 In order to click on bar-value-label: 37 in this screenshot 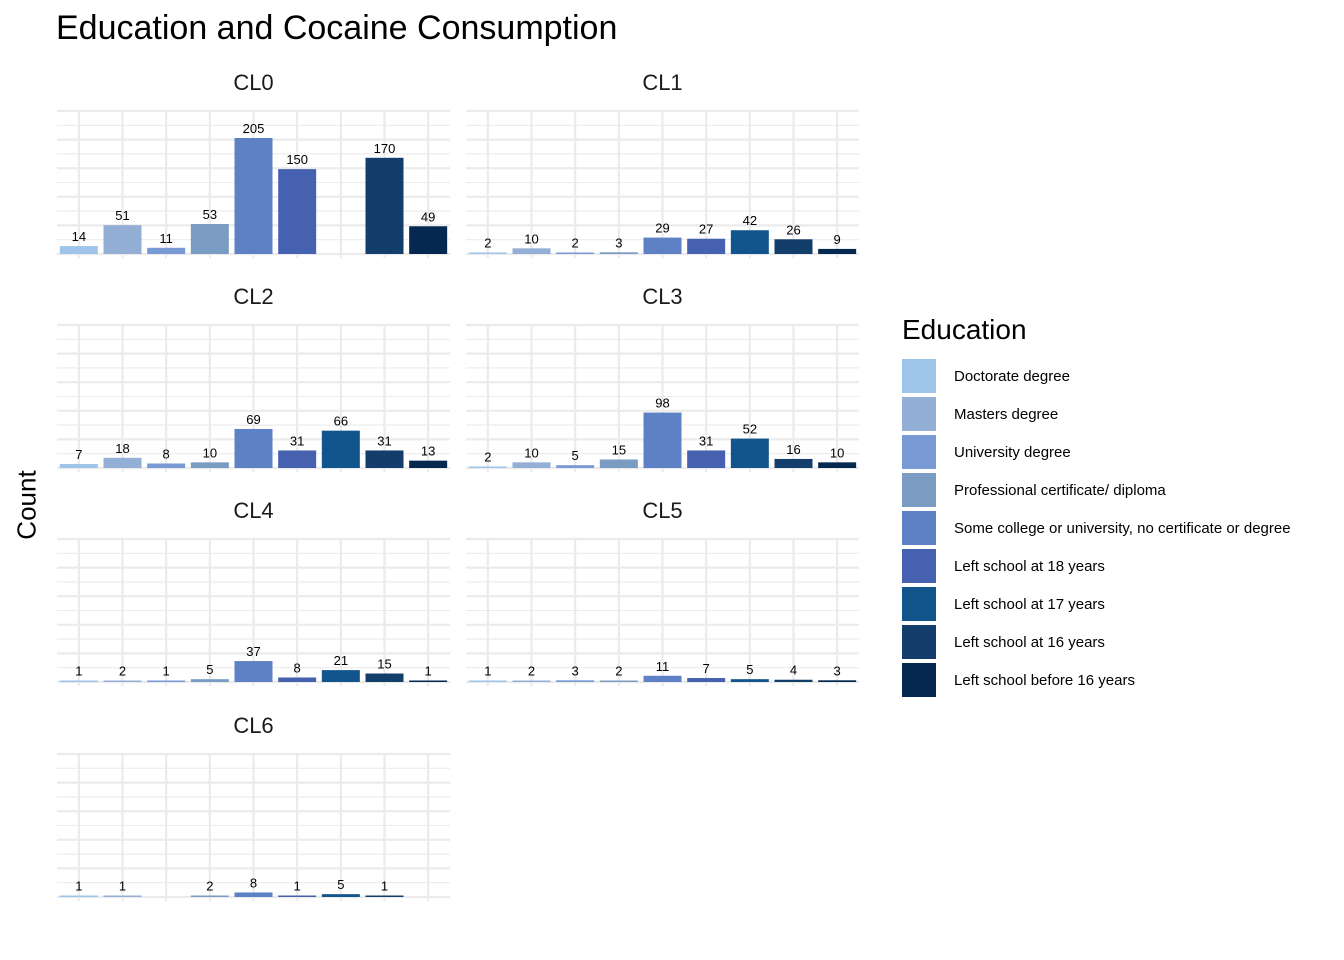, I will do `click(253, 651)`.